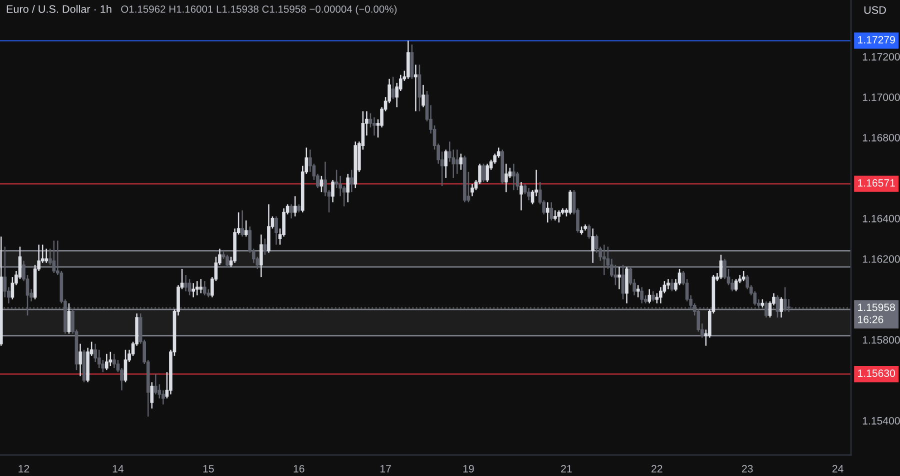 Image resolution: width=900 pixels, height=476 pixels. Describe the element at coordinates (747, 468) in the screenshot. I see `x-tick-label: 23` at that location.